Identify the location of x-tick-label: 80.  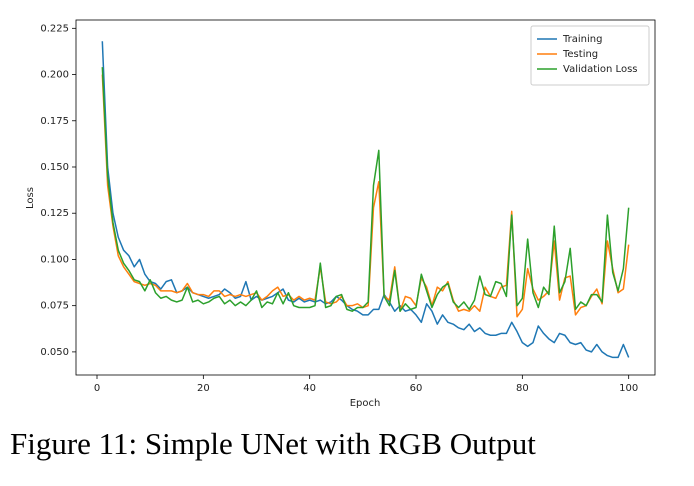
(522, 388).